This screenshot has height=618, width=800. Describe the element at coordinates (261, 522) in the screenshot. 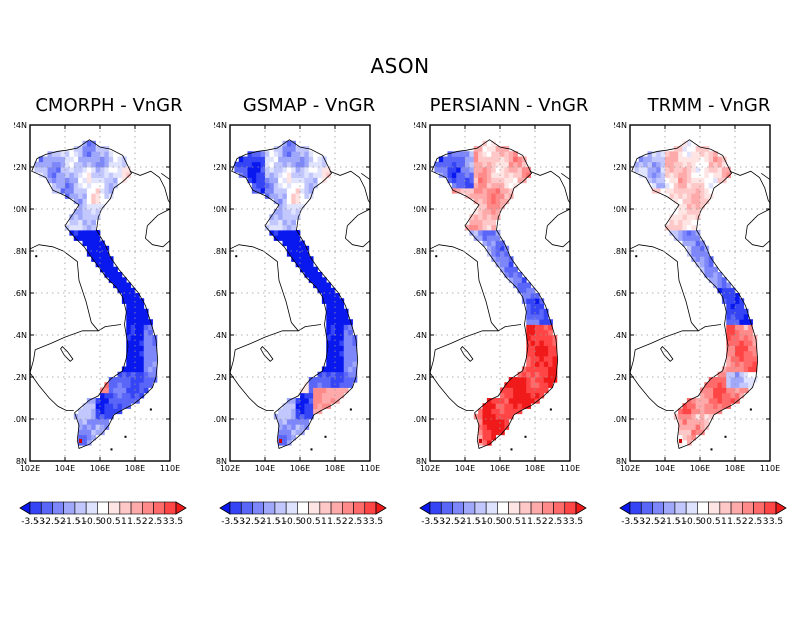

I see `colorbar-label: -2` at that location.